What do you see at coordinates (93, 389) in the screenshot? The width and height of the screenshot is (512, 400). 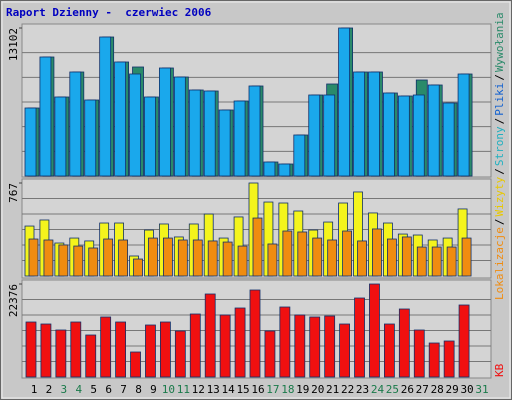 I see `x-tick-label: 5` at bounding box center [93, 389].